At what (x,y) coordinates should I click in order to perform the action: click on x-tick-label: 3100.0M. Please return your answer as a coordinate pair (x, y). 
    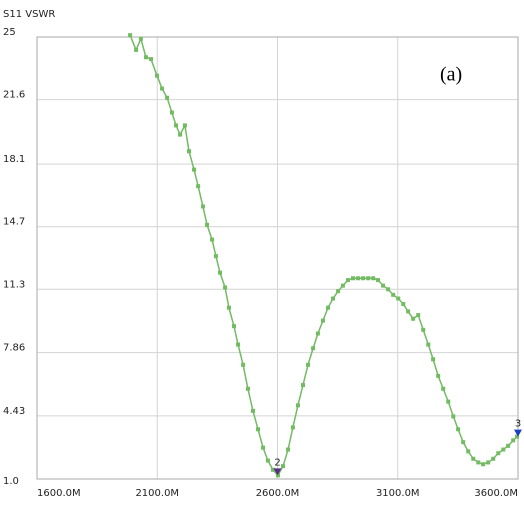
    Looking at the image, I should click on (398, 493).